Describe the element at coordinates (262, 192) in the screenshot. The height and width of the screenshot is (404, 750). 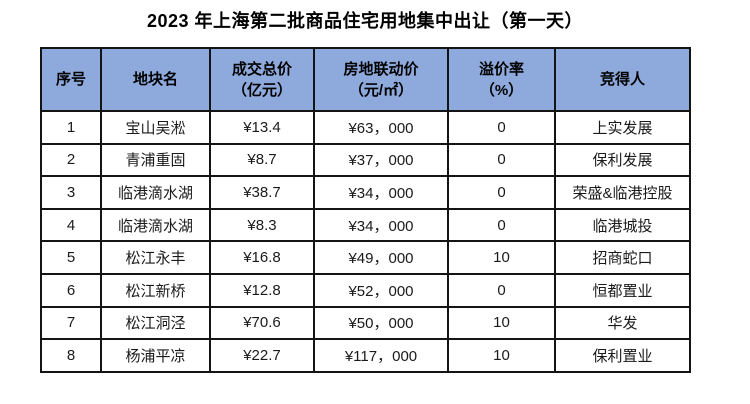
I see `cell-total-price: ¥38.7` at that location.